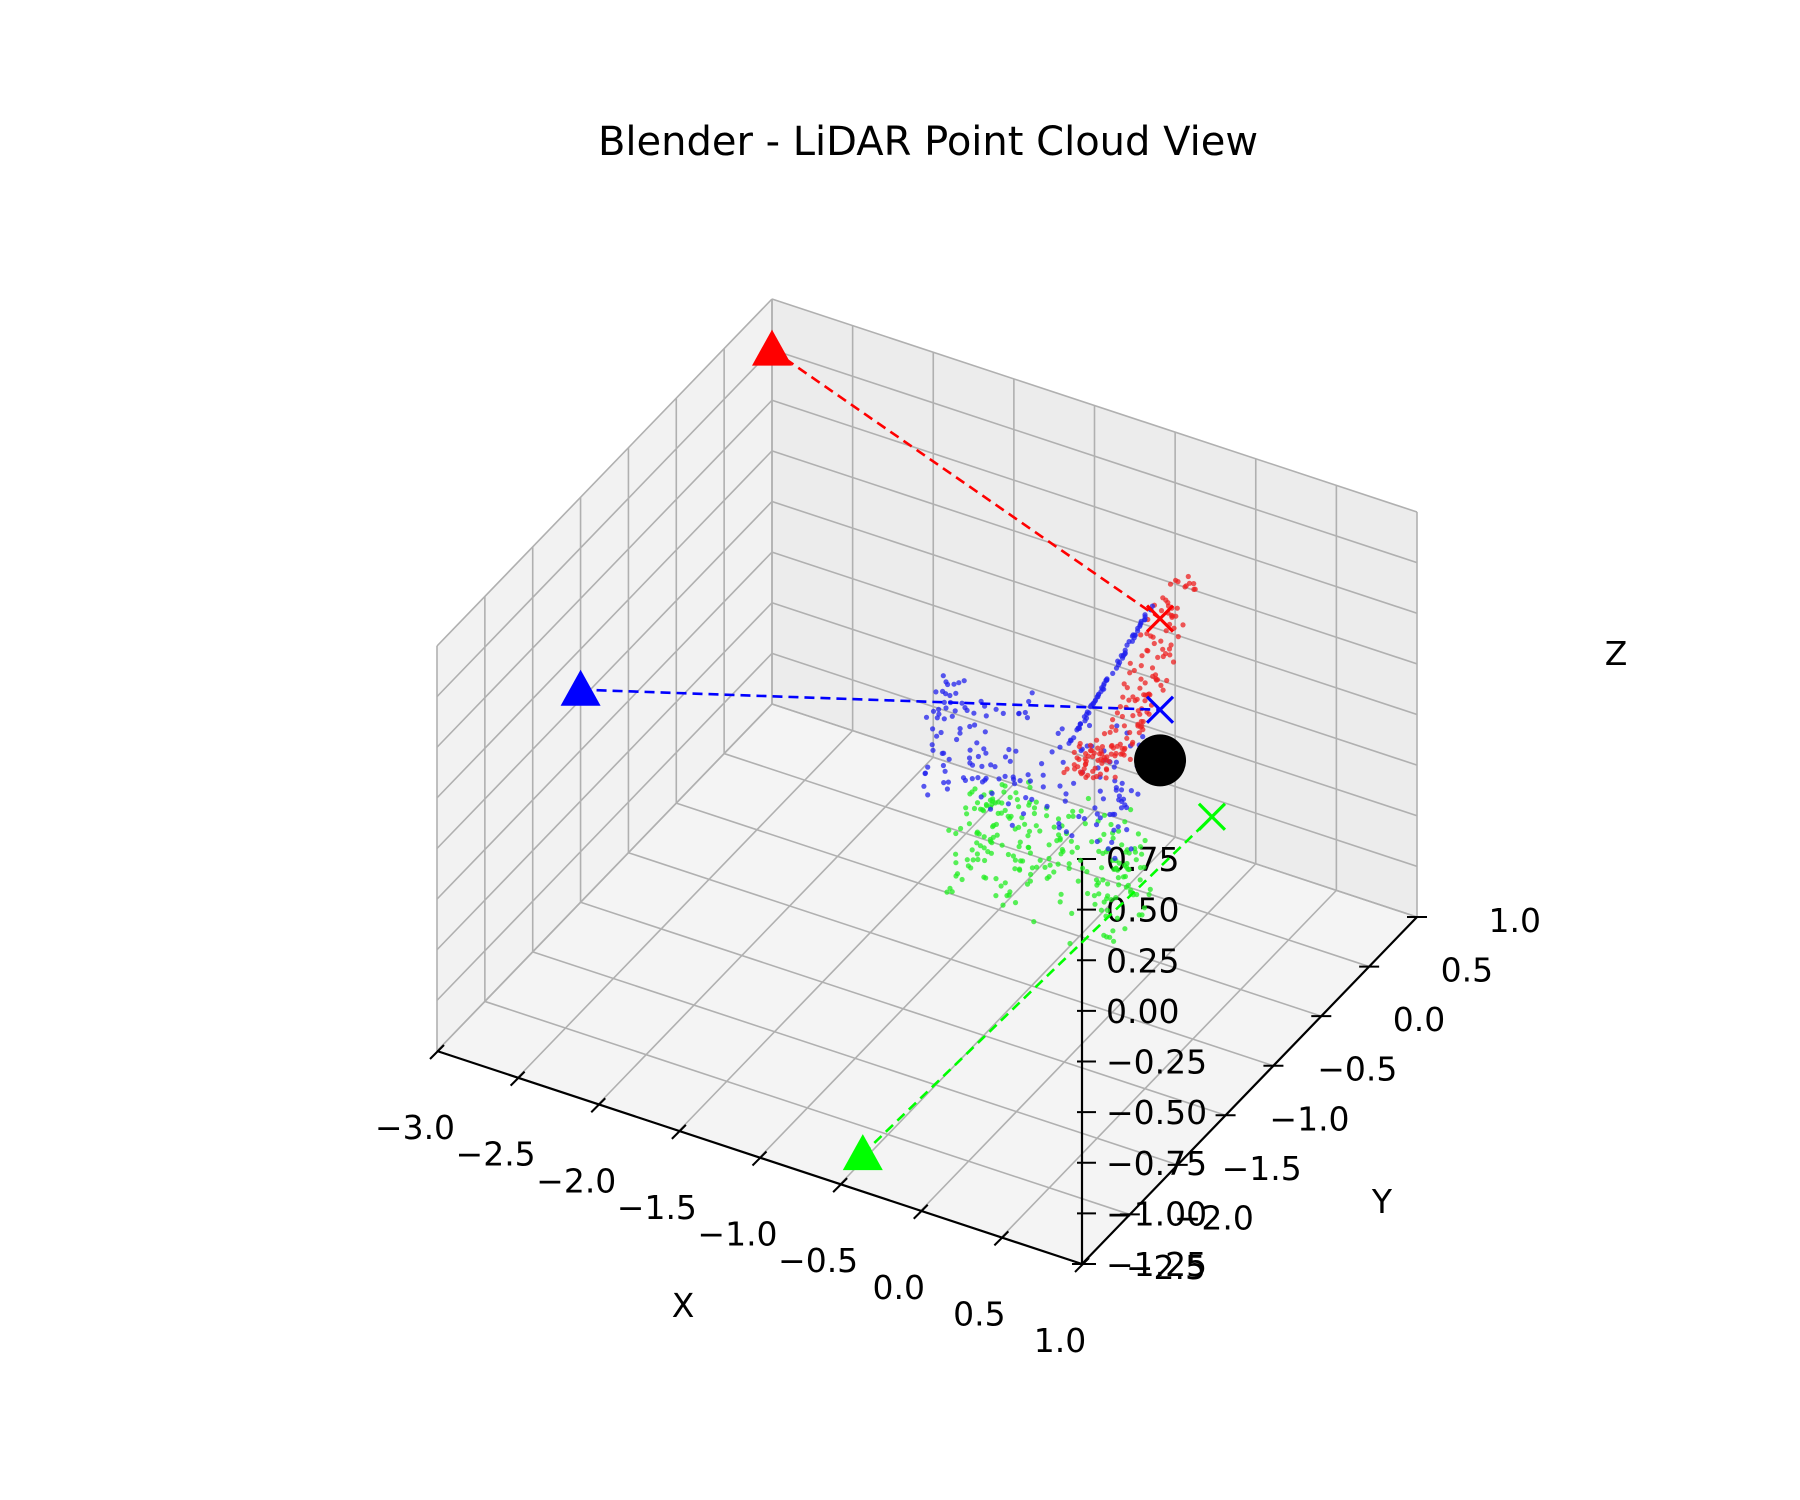 The image size is (1800, 1500). I want to click on y-tick-label: −1.5, so click(1262, 1168).